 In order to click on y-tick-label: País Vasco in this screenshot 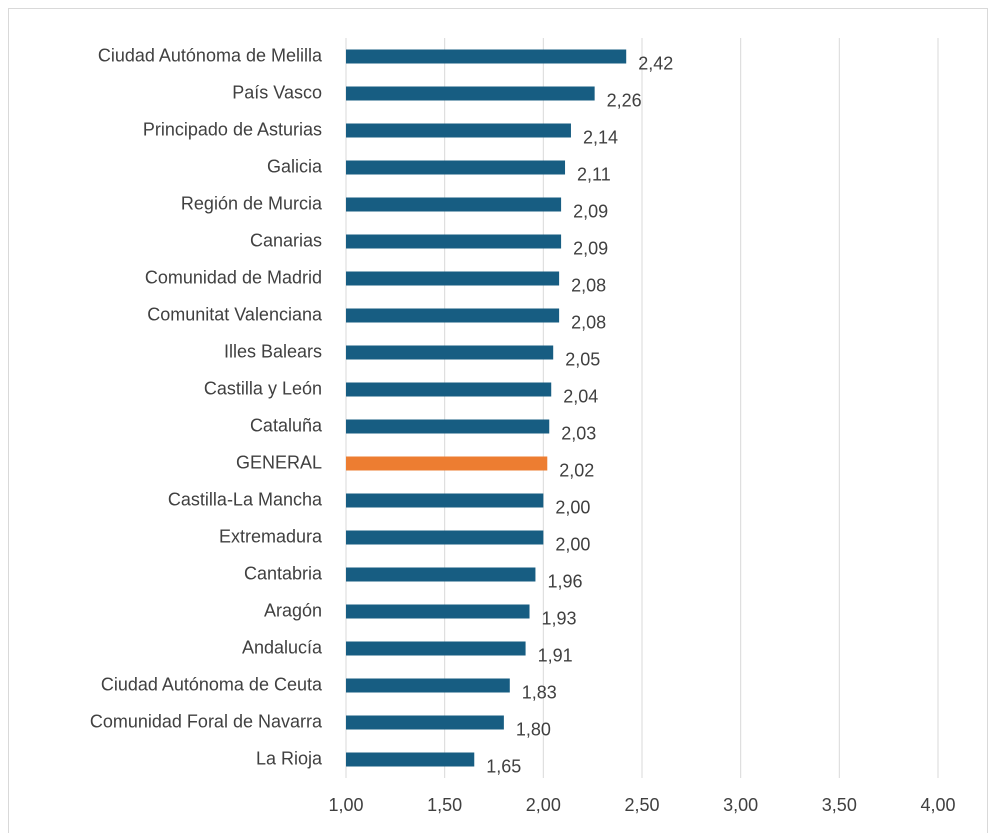, I will do `click(277, 92)`.